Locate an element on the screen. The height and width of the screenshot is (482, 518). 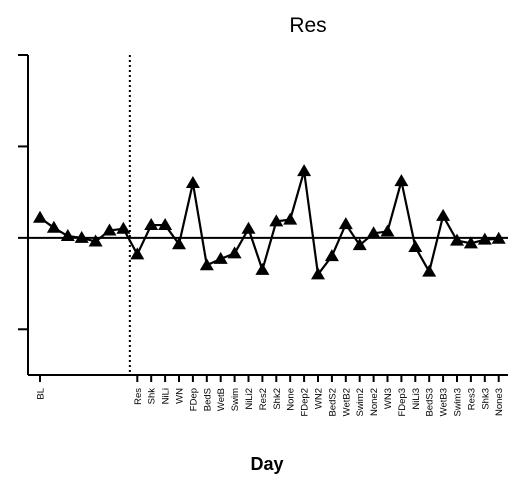
x-tick-label: Res is located at coordinates (138, 396).